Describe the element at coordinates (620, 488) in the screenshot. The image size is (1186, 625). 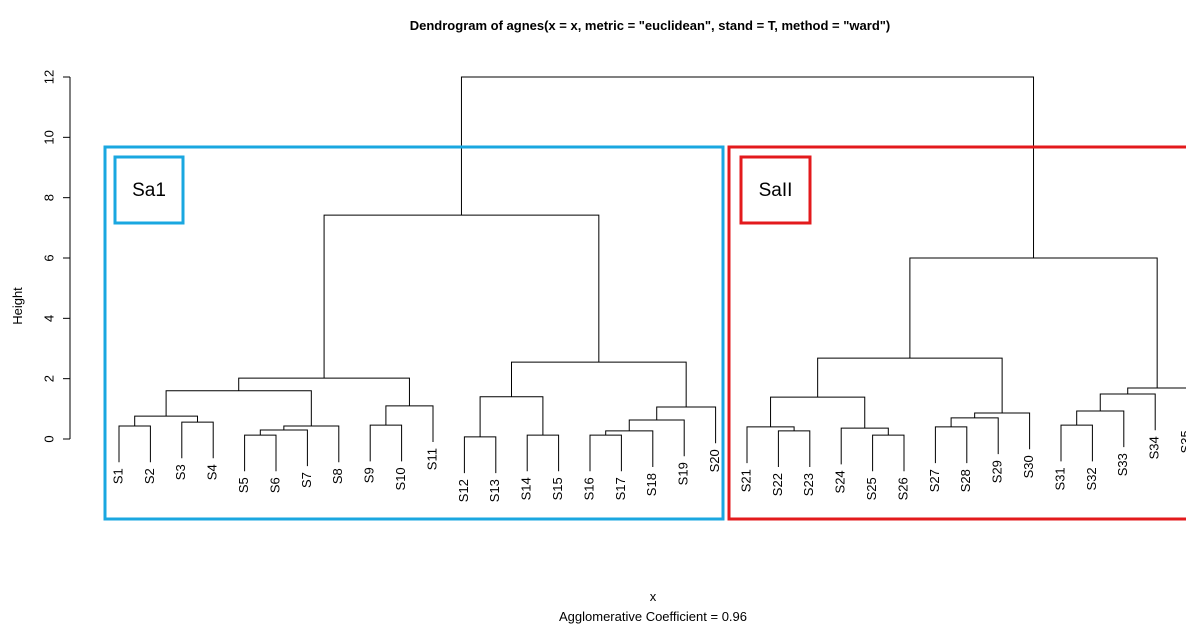
I see `leaf-label: S17` at that location.